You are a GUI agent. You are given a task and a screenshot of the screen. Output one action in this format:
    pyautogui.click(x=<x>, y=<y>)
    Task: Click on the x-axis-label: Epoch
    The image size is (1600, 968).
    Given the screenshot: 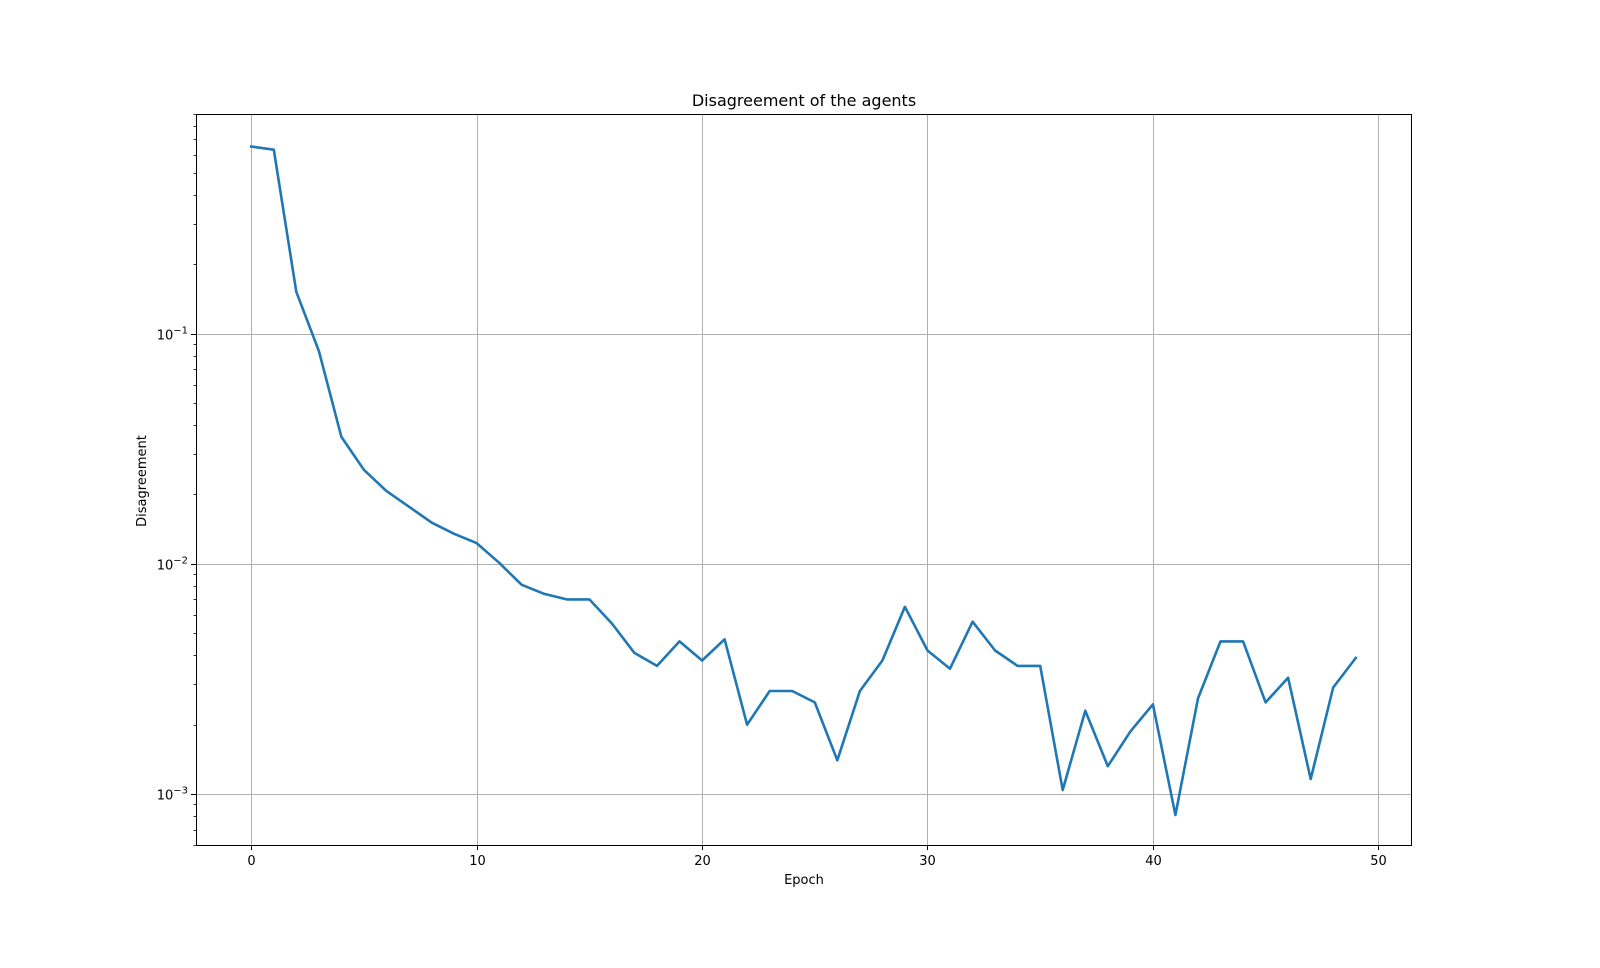 What is the action you would take?
    pyautogui.click(x=804, y=880)
    